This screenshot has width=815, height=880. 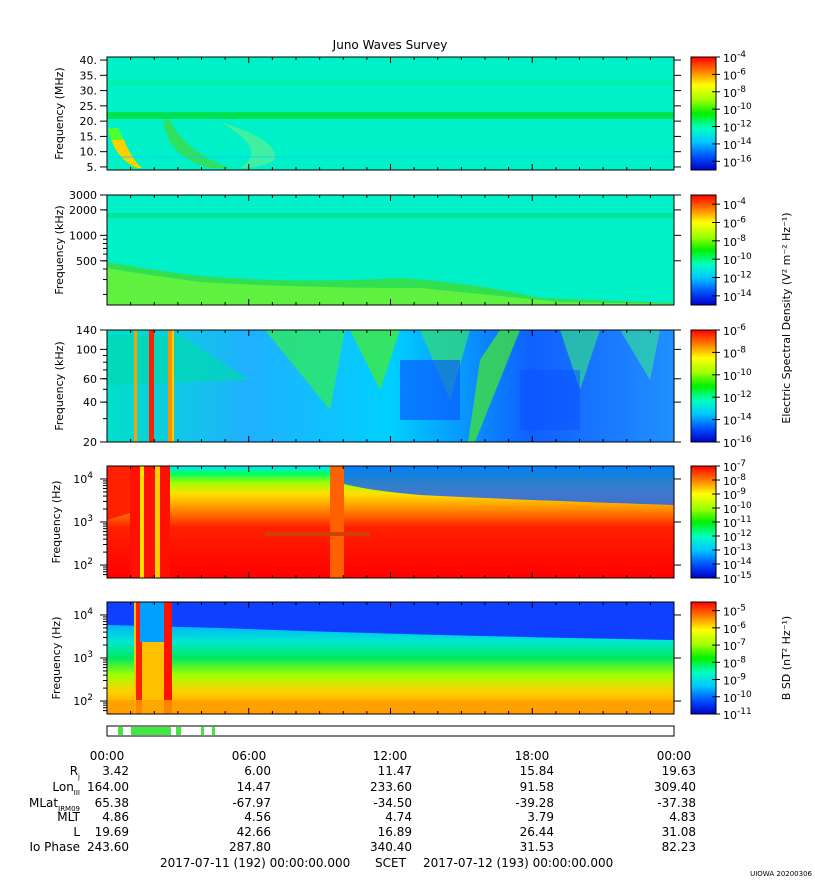 What do you see at coordinates (250, 847) in the screenshot?
I see `ephem-value: 287.80` at bounding box center [250, 847].